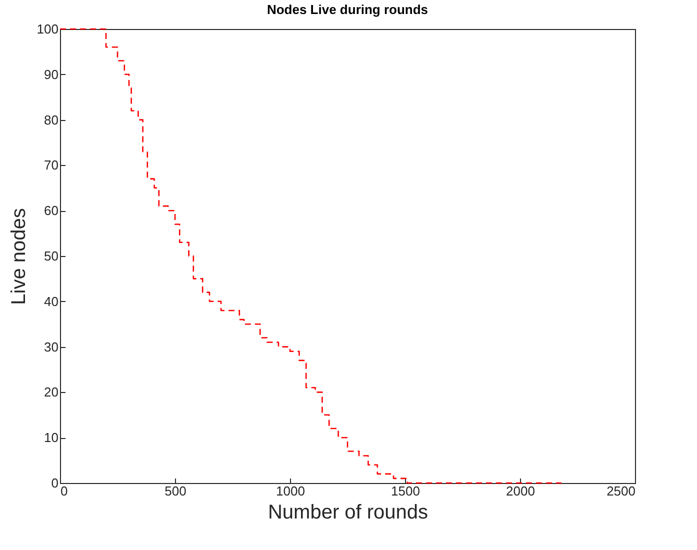  What do you see at coordinates (348, 513) in the screenshot?
I see `x-axis-title: Number of rounds` at bounding box center [348, 513].